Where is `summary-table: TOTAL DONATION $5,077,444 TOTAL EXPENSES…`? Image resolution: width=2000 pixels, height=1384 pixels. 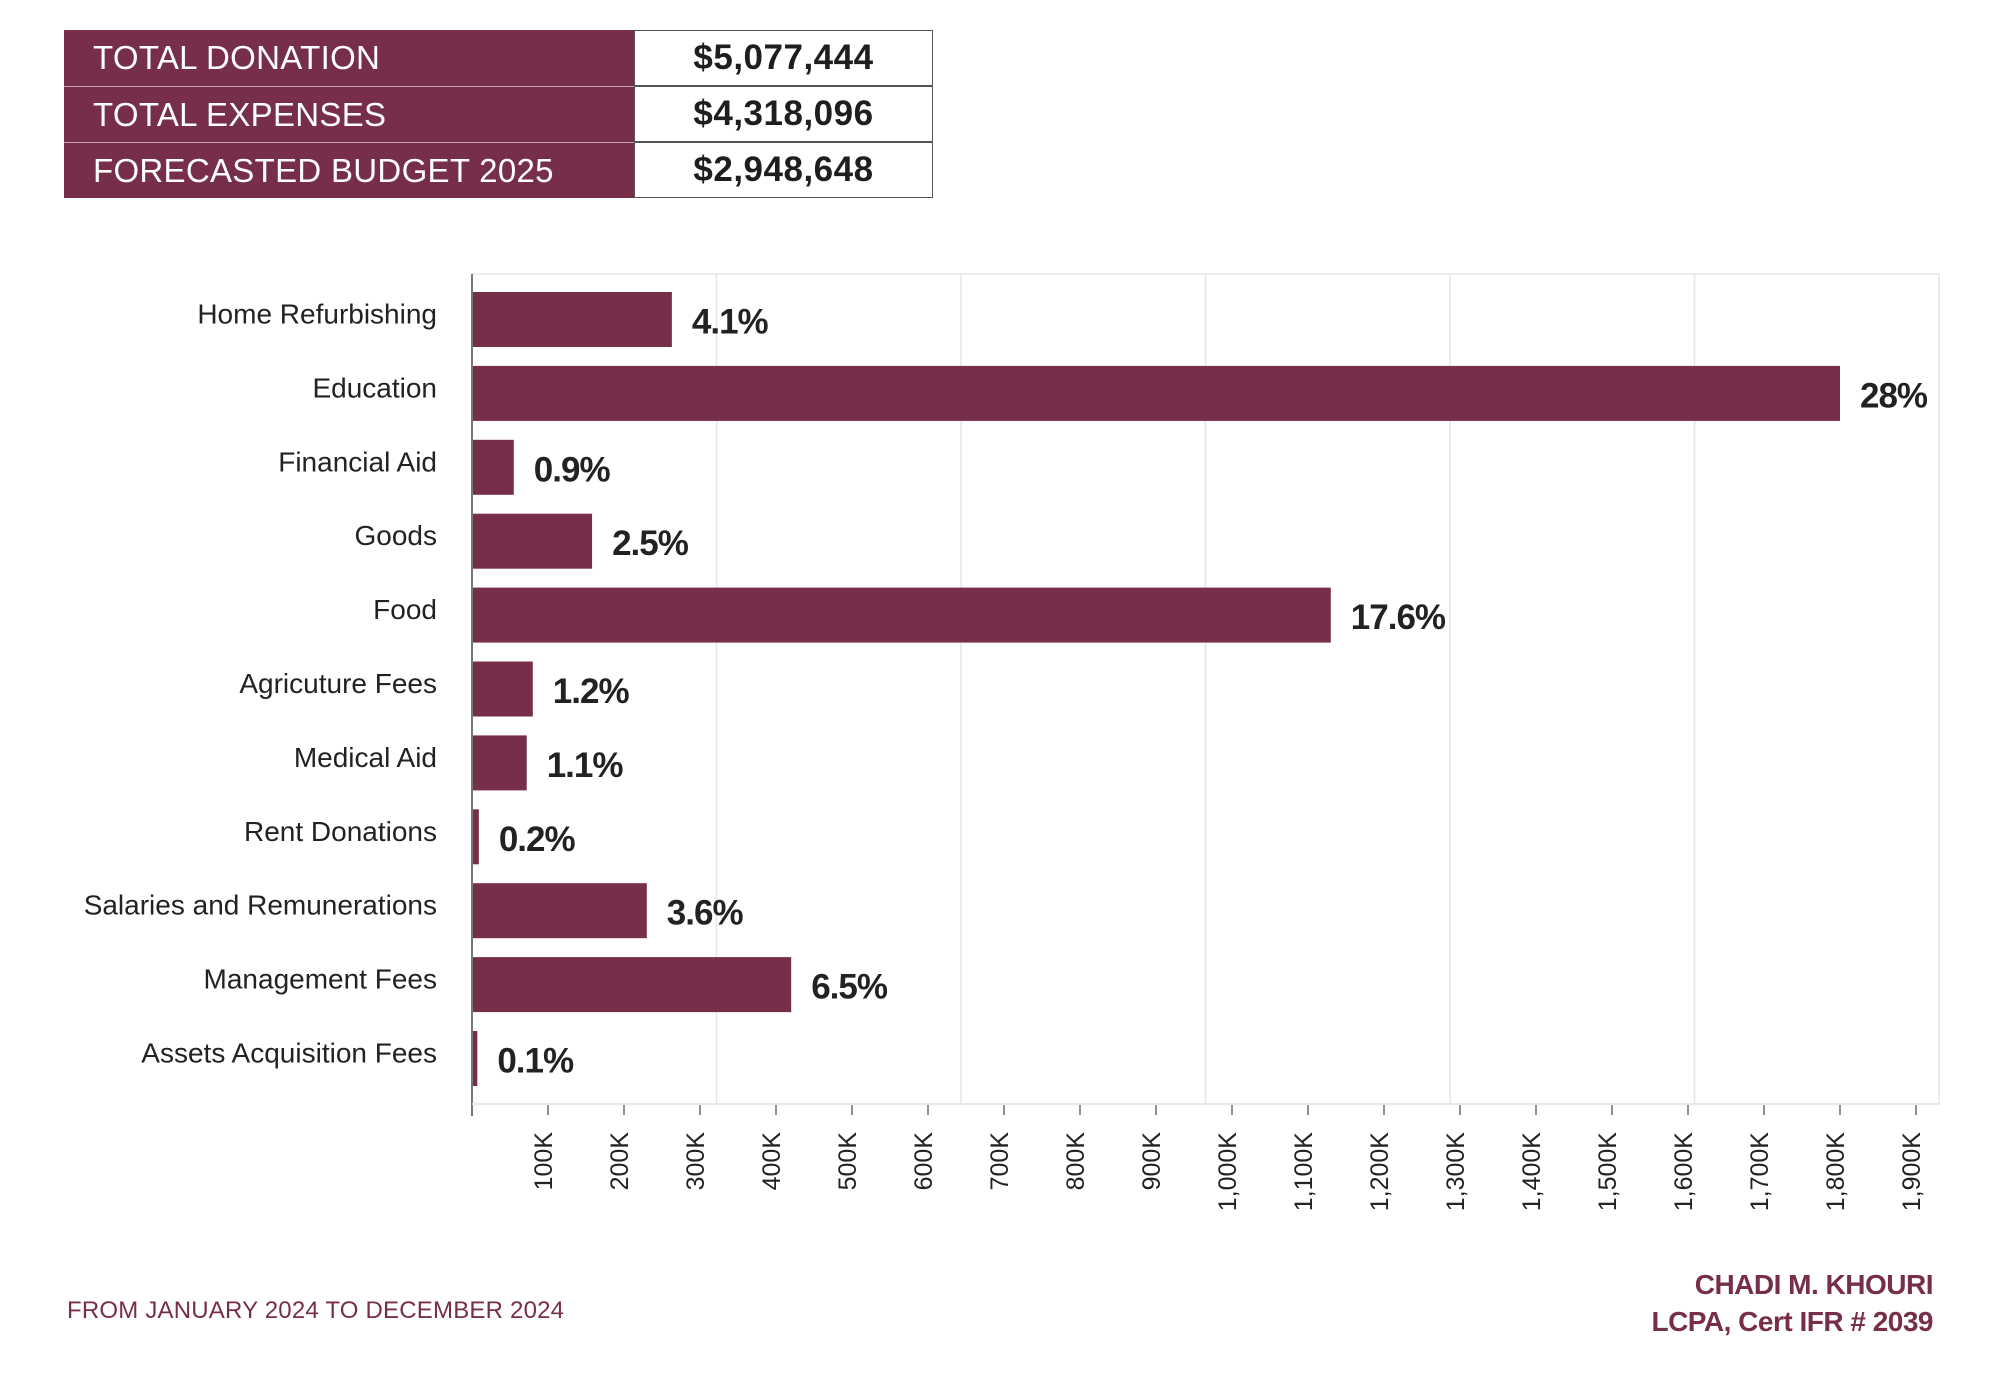
summary-table: TOTAL DONATION $5,077,444 TOTAL EXPENSES… is located at coordinates (498, 114).